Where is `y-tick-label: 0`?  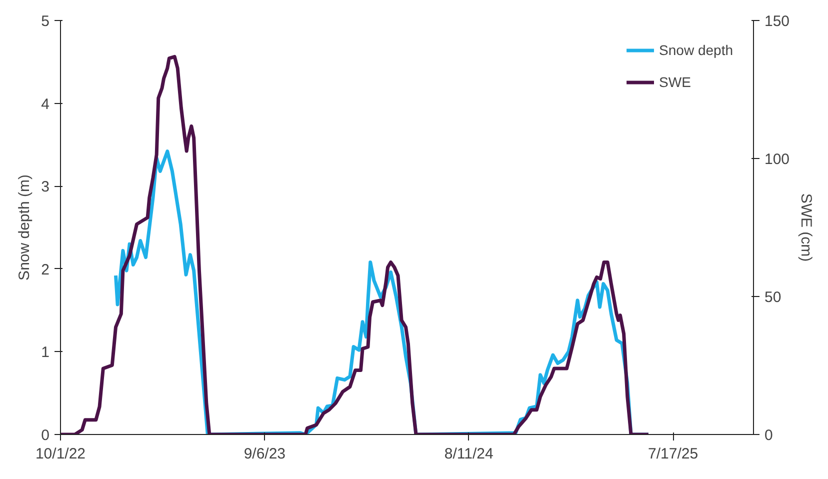 y-tick-label: 0 is located at coordinates (45, 435).